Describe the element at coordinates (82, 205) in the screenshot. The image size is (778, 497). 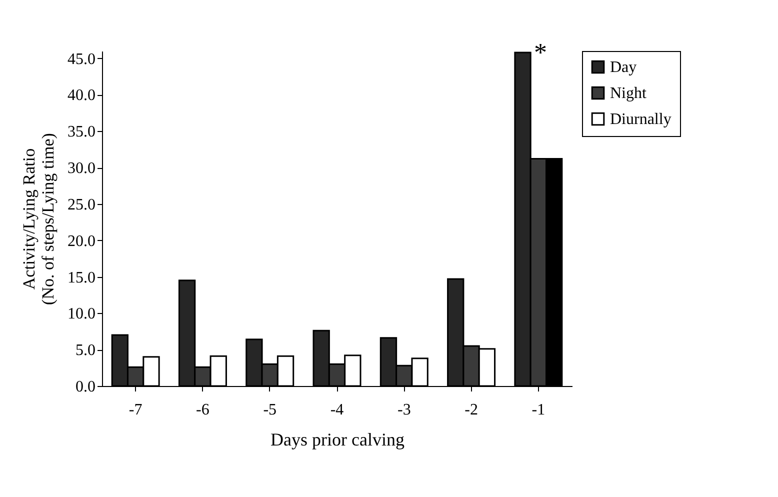
I see `y-tick-label: 25.0` at that location.